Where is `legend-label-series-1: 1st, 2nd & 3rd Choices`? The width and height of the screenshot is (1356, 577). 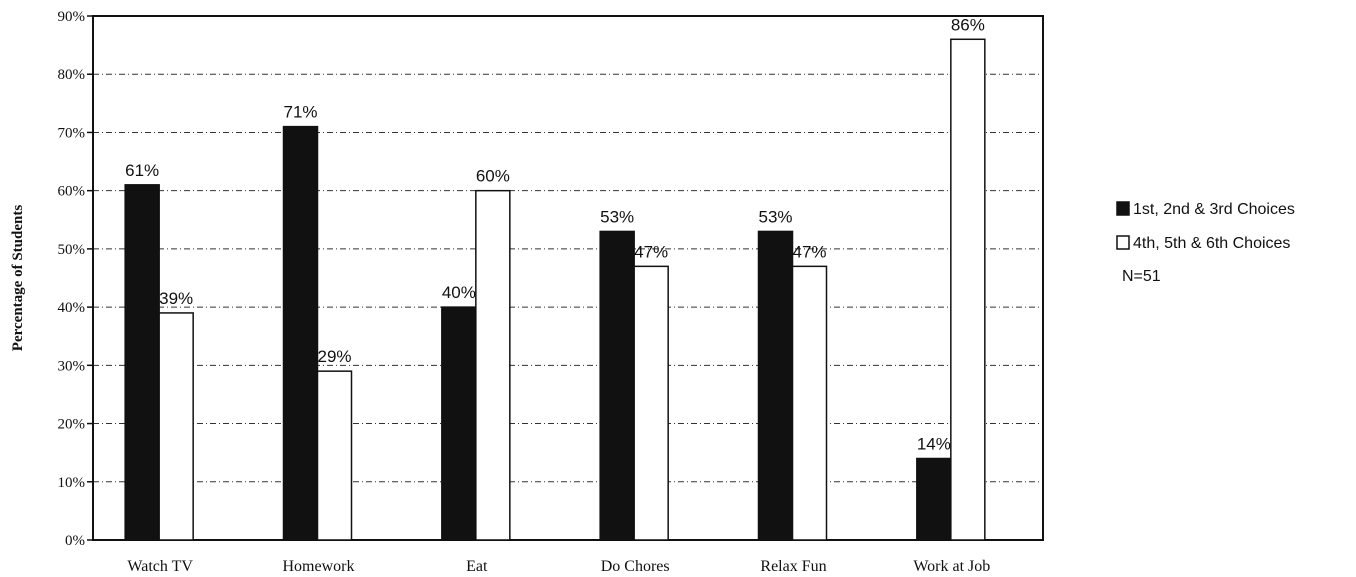 legend-label-series-1: 1st, 2nd & 3rd Choices is located at coordinates (1214, 209).